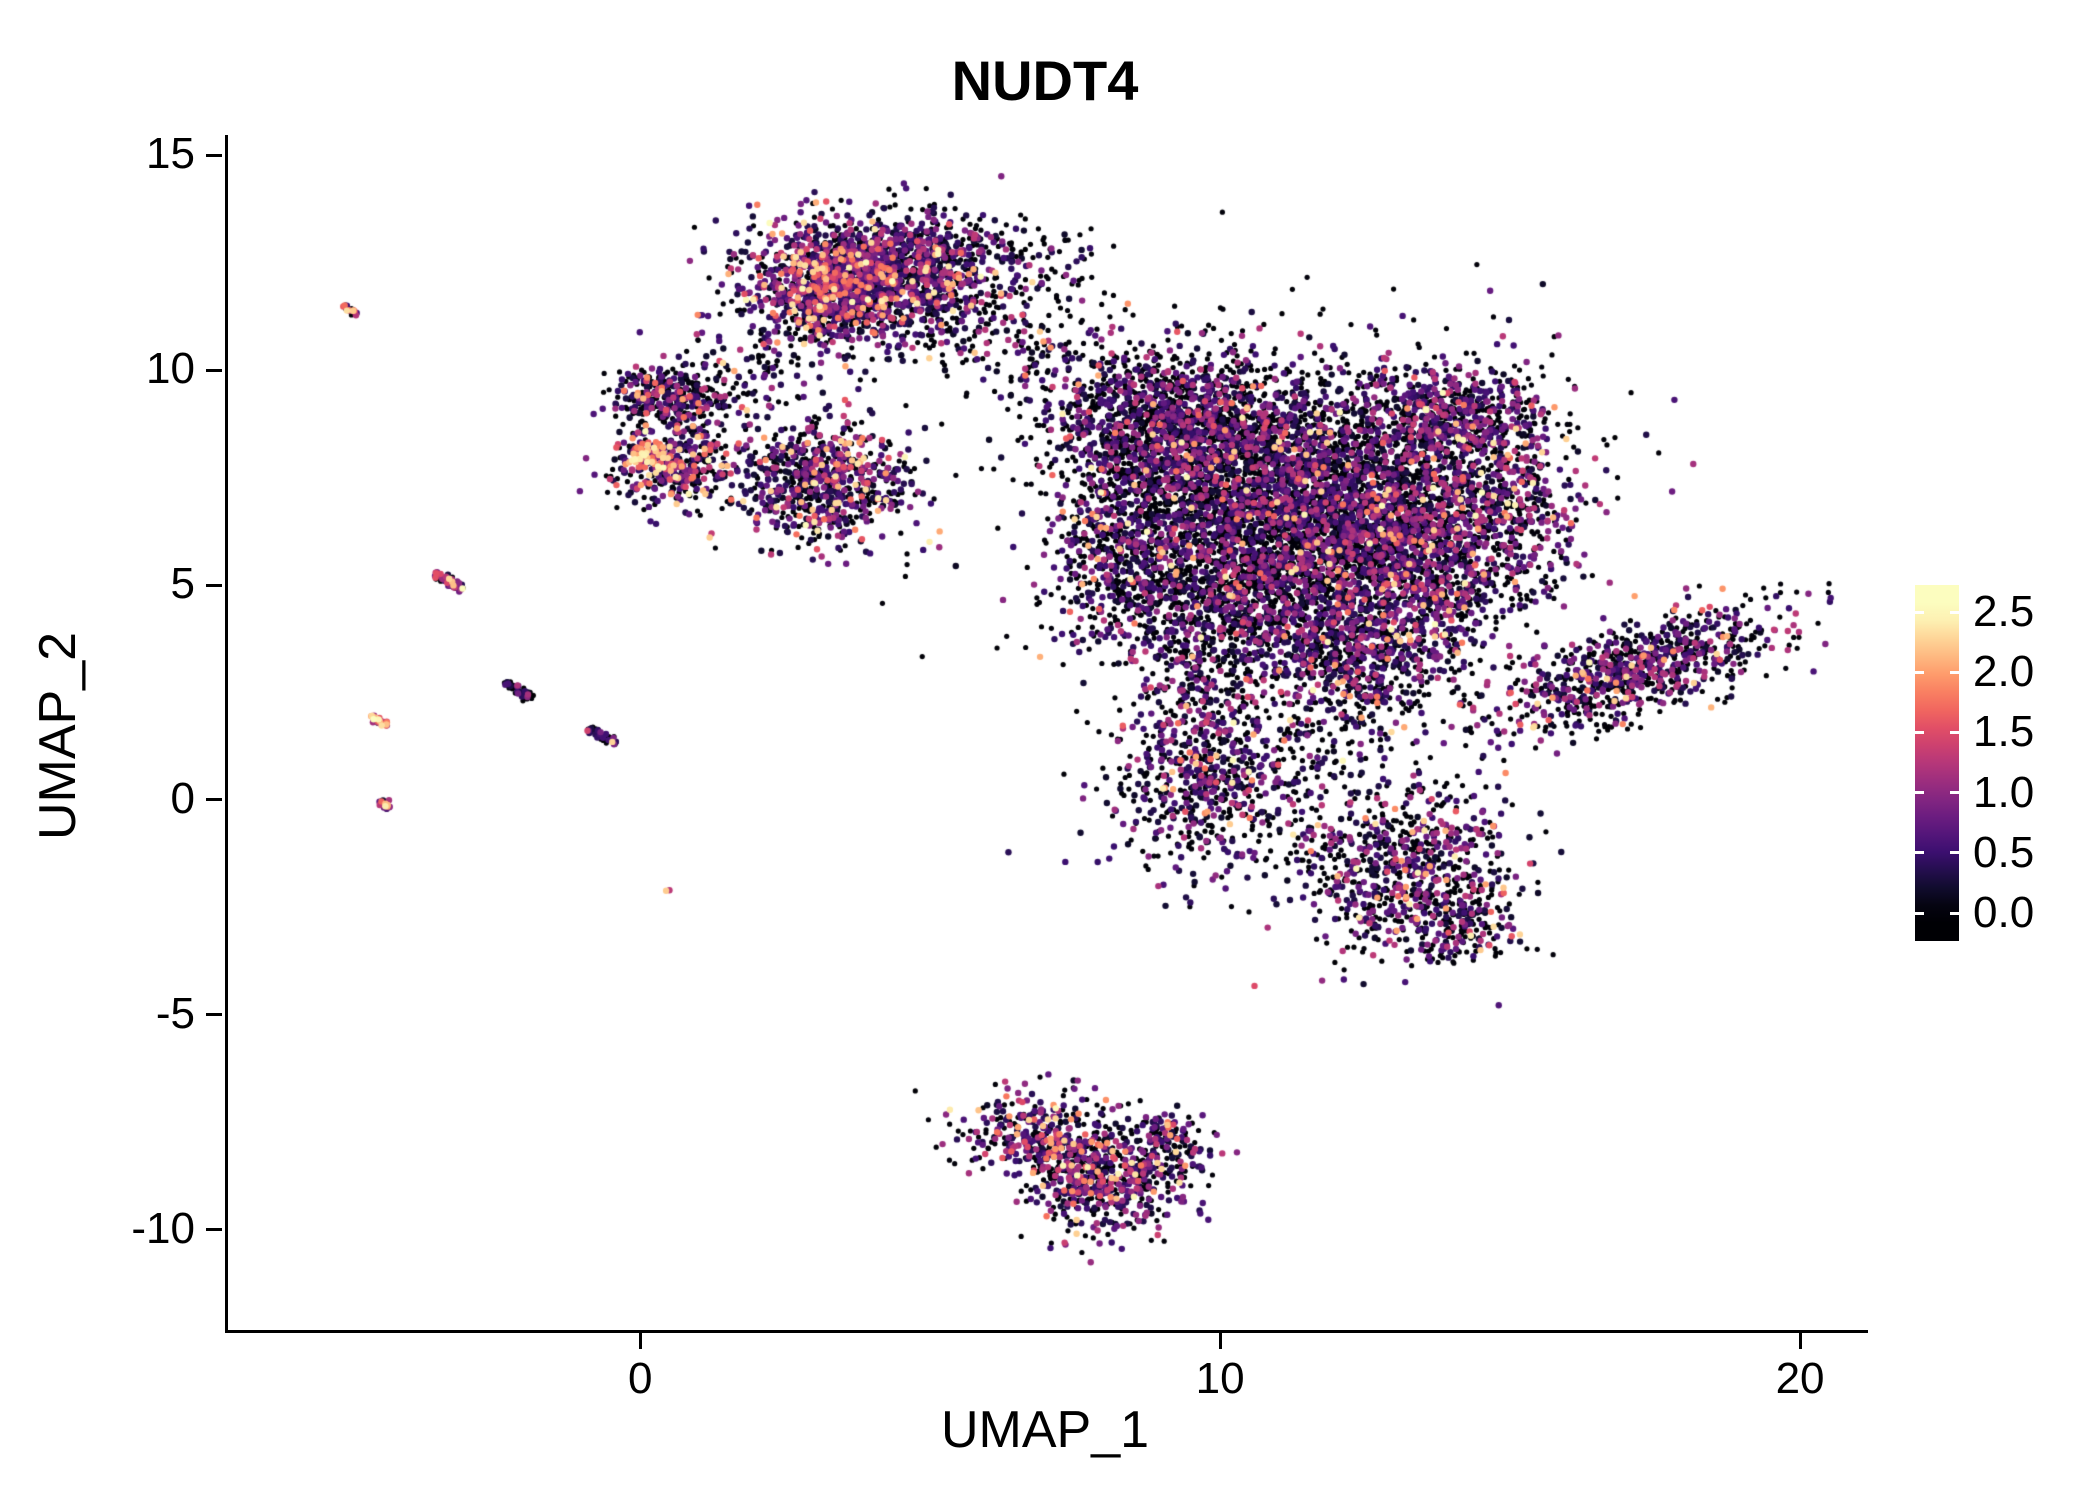 Image resolution: width=2100 pixels, height=1500 pixels. What do you see at coordinates (2004, 611) in the screenshot?
I see `legend-tick-label: 2.5` at bounding box center [2004, 611].